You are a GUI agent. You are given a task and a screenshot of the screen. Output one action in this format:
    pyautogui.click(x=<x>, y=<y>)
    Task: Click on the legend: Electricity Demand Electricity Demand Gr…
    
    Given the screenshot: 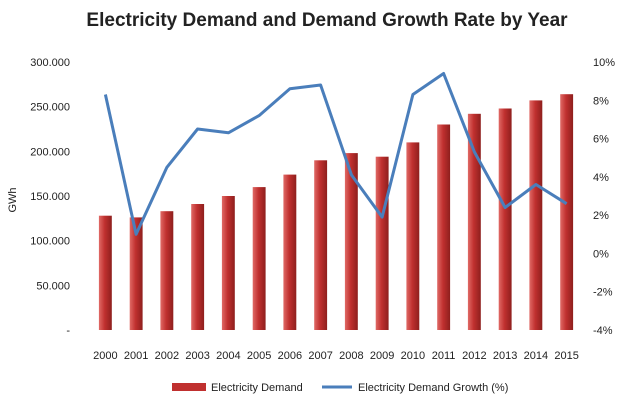 What is the action you would take?
    pyautogui.click(x=340, y=388)
    